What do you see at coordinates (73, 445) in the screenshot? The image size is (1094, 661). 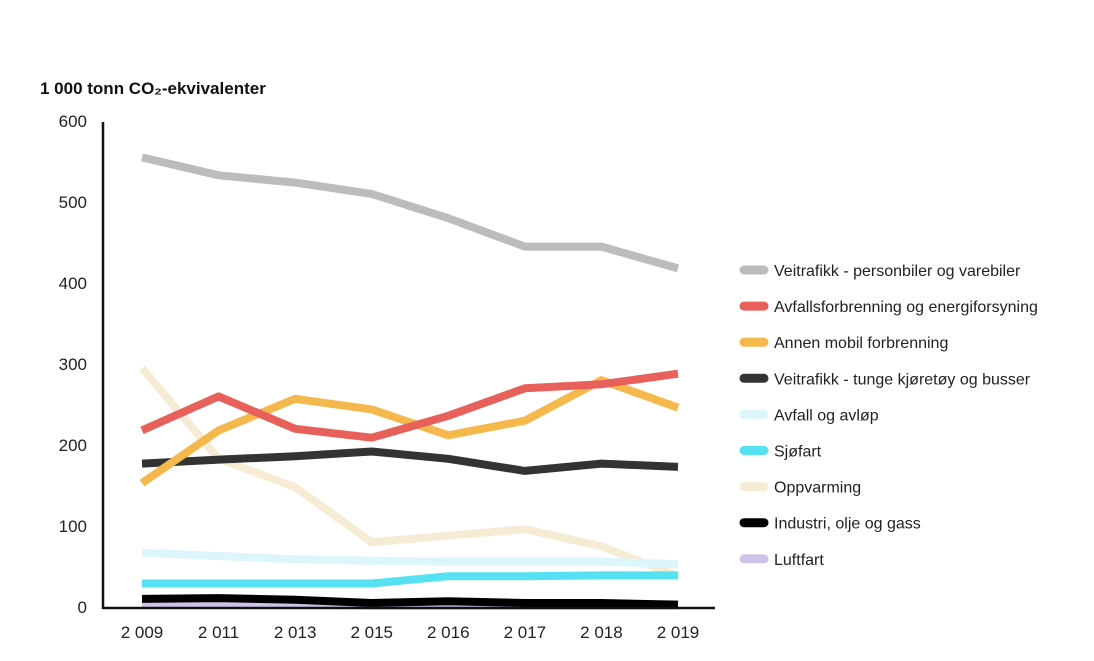 I see `y-tick-label: 200` at bounding box center [73, 445].